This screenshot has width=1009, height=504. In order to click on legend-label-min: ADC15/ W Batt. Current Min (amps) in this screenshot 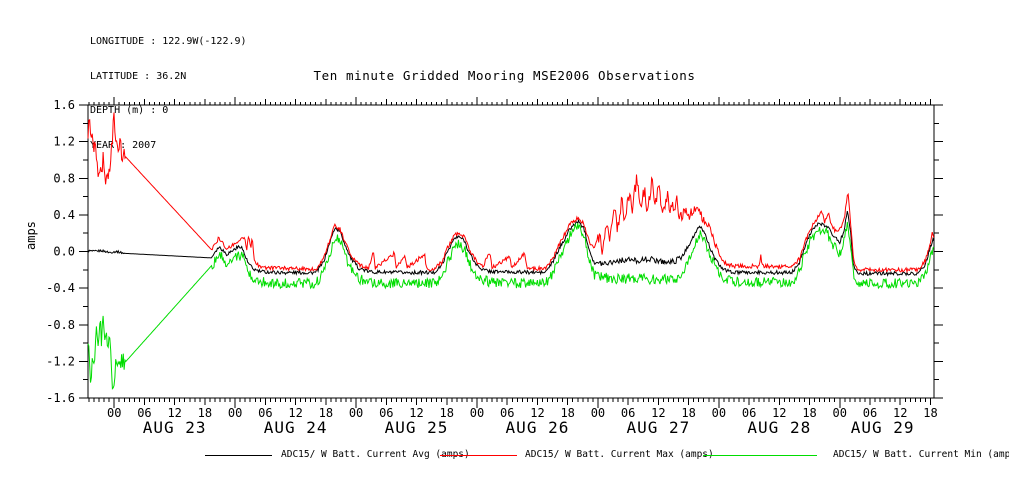, I will do `click(921, 454)`.